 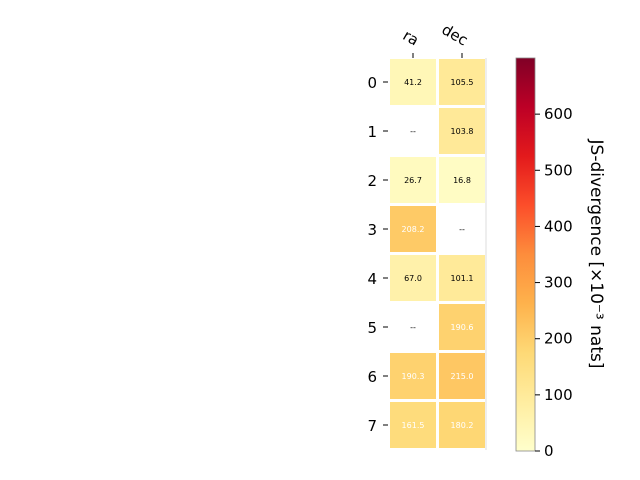 I want to click on heatmap-cell-label: 26.7, so click(x=413, y=180).